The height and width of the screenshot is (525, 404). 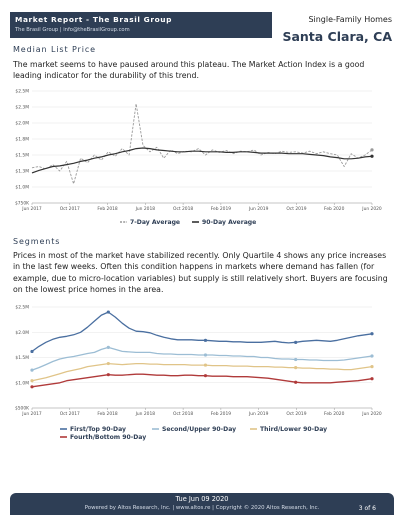 What do you see at coordinates (337, 36) in the screenshot?
I see `city-title: Santa Clara, CA` at bounding box center [337, 36].